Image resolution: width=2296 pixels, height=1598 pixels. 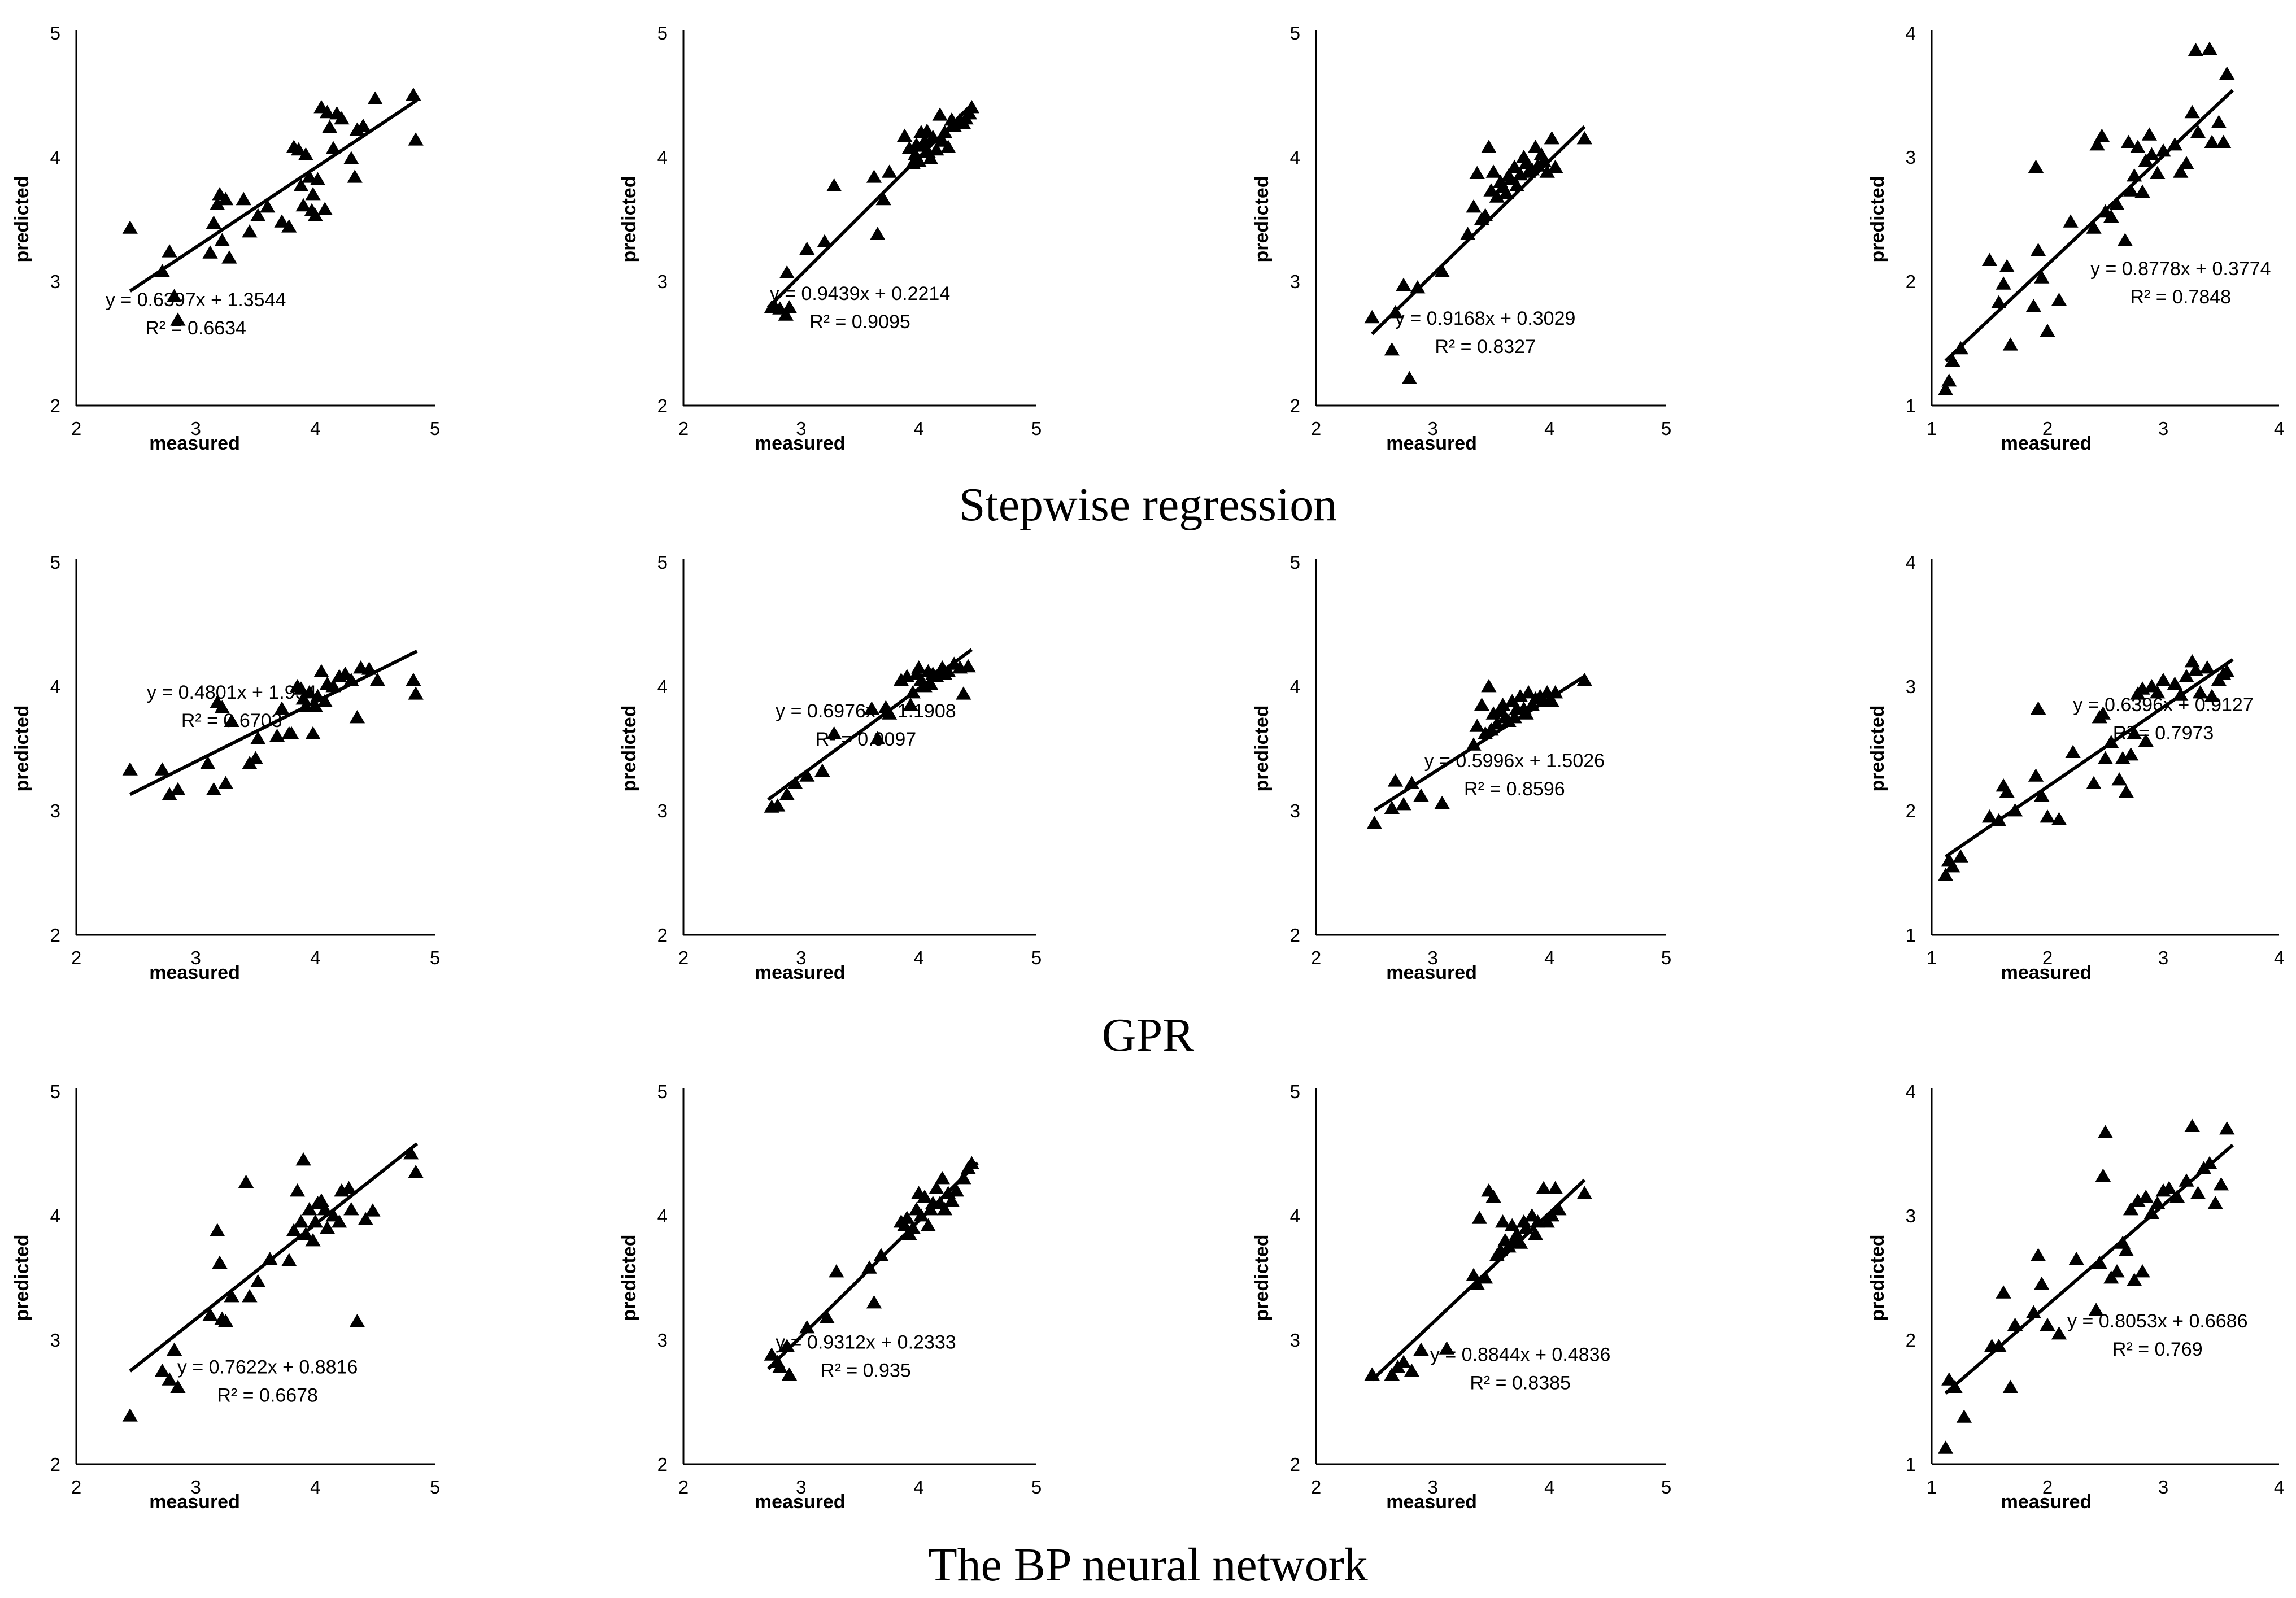 What do you see at coordinates (2180, 269) in the screenshot?
I see `regression-equation: y = 0.8778x + 0.3774` at bounding box center [2180, 269].